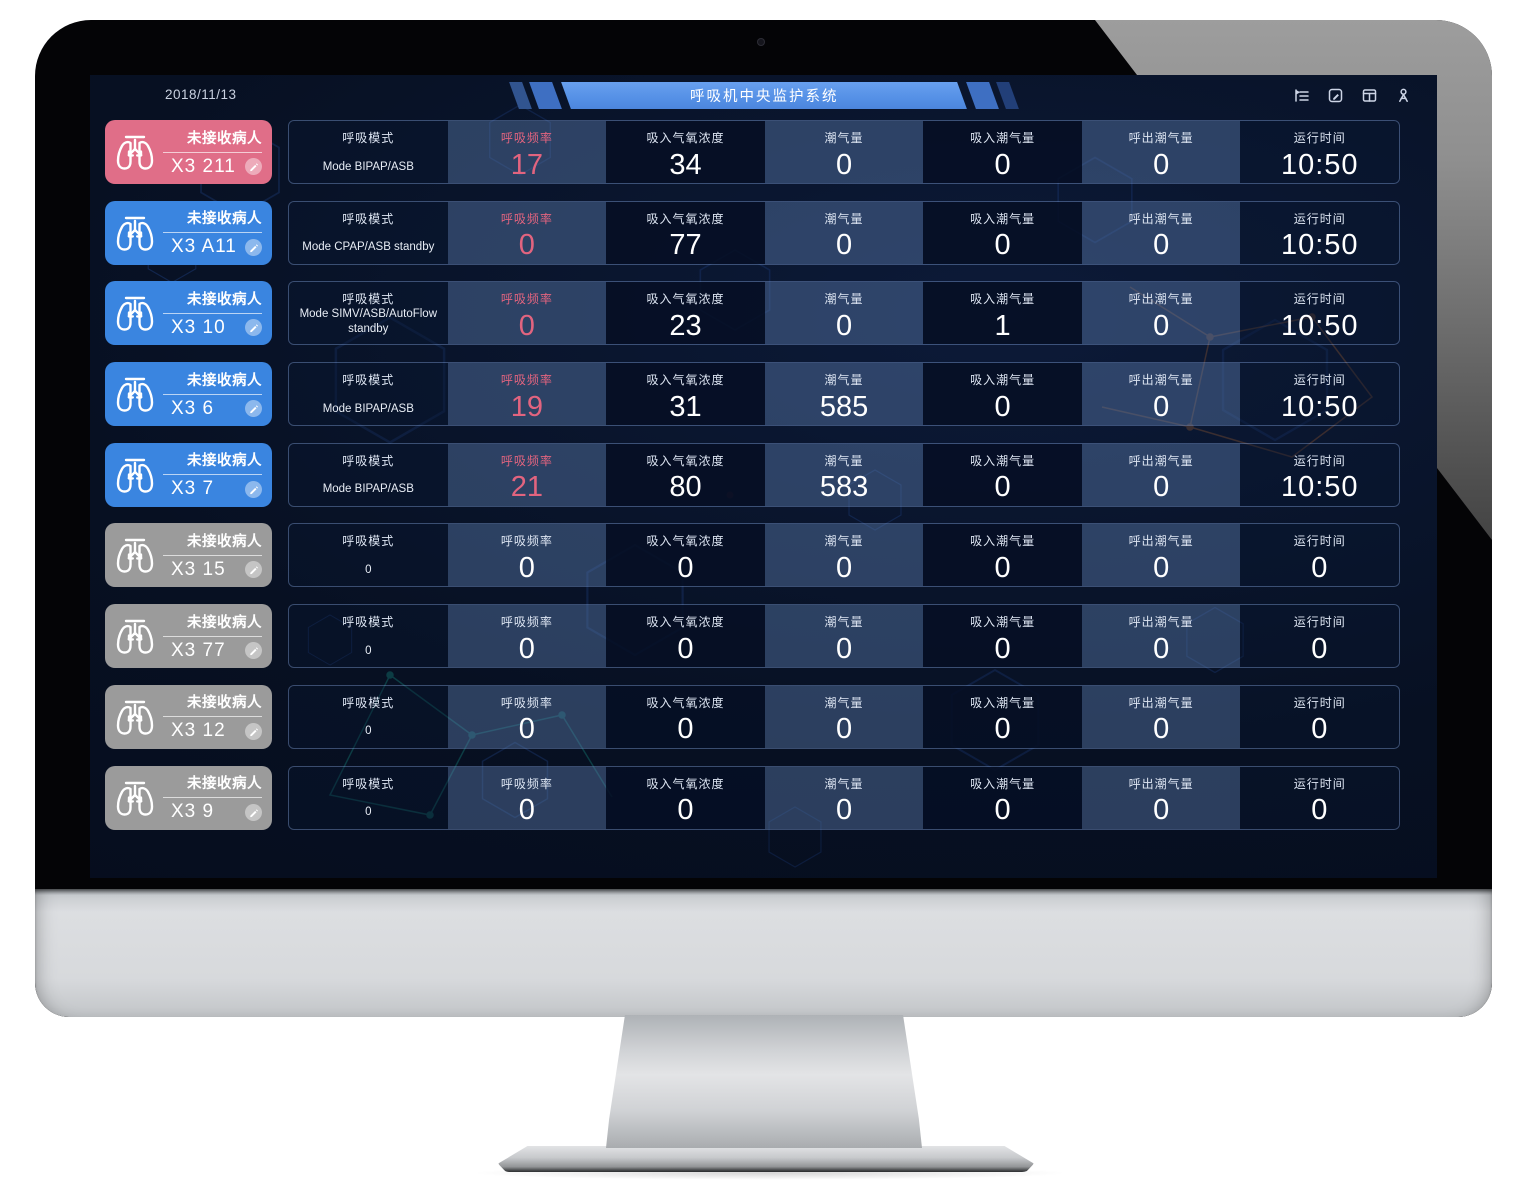 This screenshot has width=1532, height=1184. I want to click on fio2-cell: 吸入气氧浓度 0, so click(685, 797).